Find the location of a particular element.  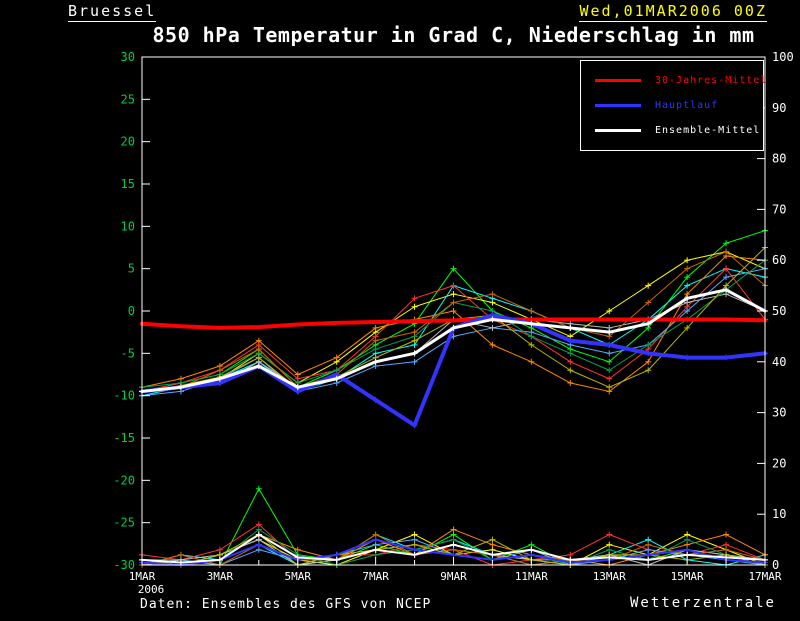

legend-label: Hauptlauf is located at coordinates (687, 105).